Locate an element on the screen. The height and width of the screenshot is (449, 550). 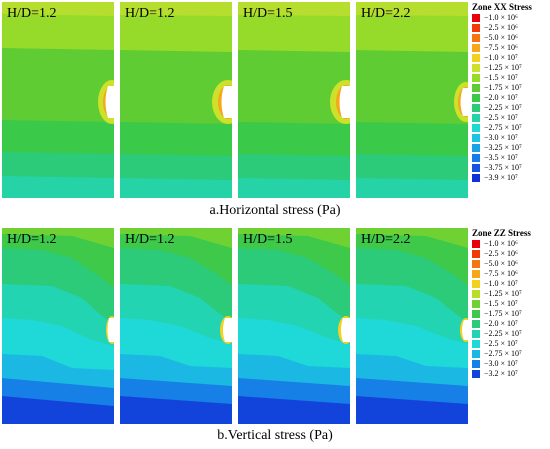
legend-value: −3.9 × 10⁷ is located at coordinates (501, 177).